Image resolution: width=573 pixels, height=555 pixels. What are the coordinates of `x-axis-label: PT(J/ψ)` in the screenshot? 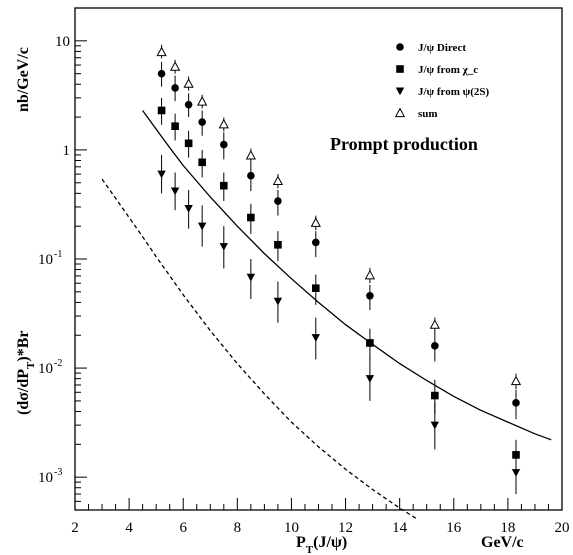 It's located at (321, 544).